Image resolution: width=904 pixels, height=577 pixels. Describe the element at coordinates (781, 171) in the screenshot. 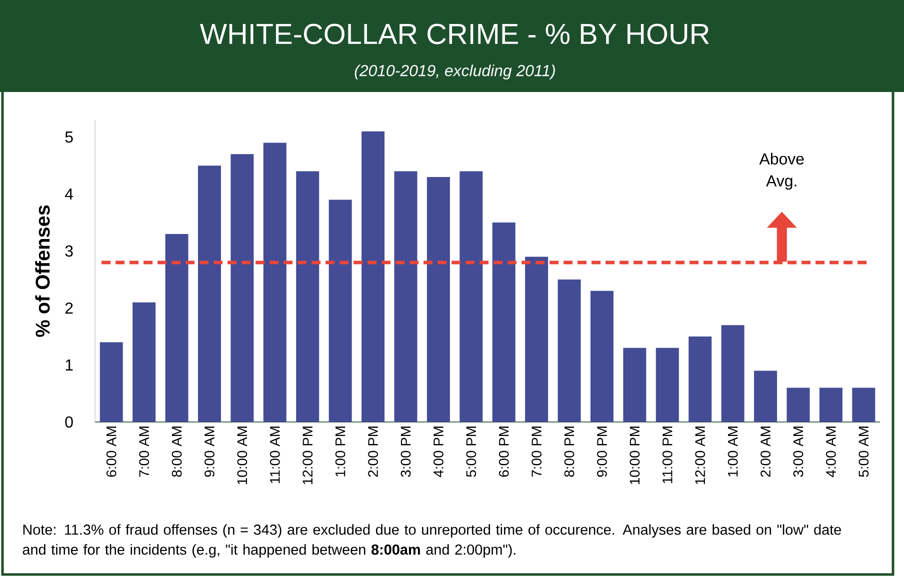

I see `annotation: Above Avg.` at that location.